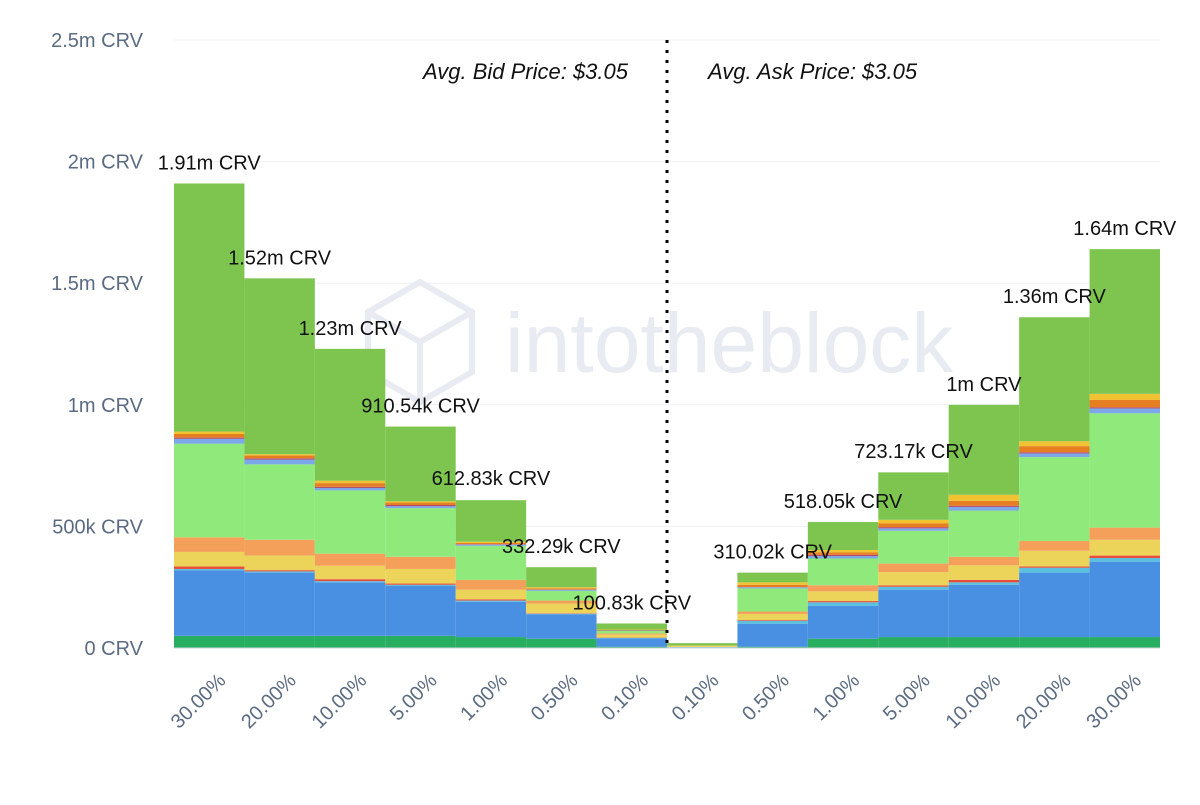 Image resolution: width=1200 pixels, height=805 pixels. Describe the element at coordinates (1125, 229) in the screenshot. I see `bar-total-label: 1.64m CRV` at that location.